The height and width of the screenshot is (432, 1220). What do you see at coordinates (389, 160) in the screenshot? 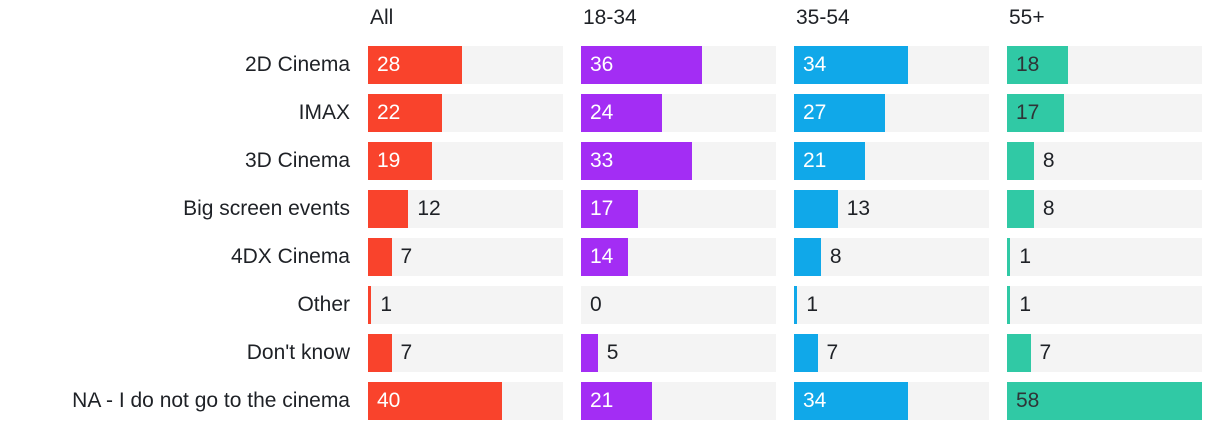
I see `value-label: 19` at bounding box center [389, 160].